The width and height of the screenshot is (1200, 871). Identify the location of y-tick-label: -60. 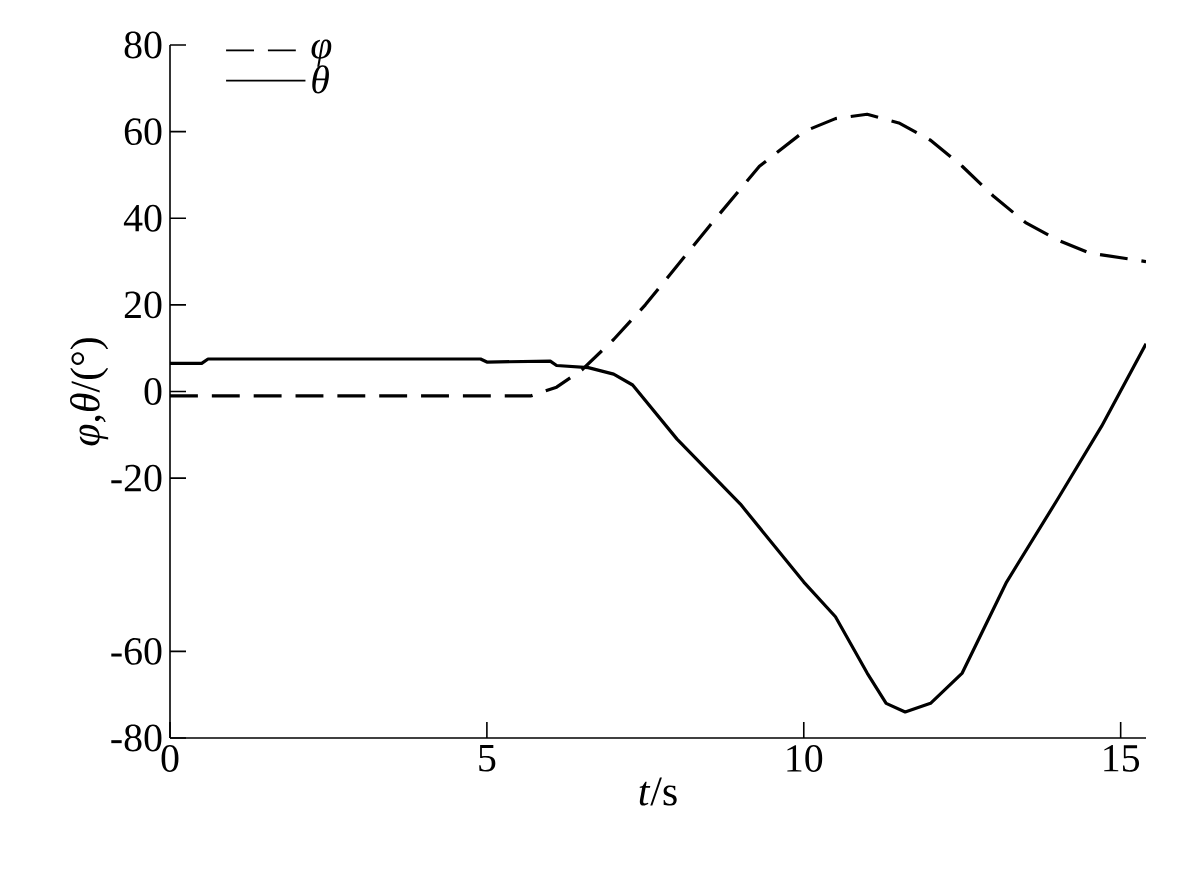
(136, 651).